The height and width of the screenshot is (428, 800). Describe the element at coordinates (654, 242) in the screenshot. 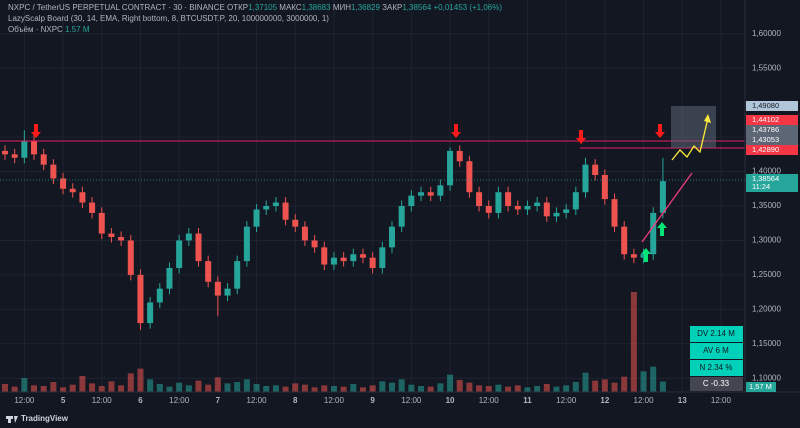

I see `buy-arrows` at that location.